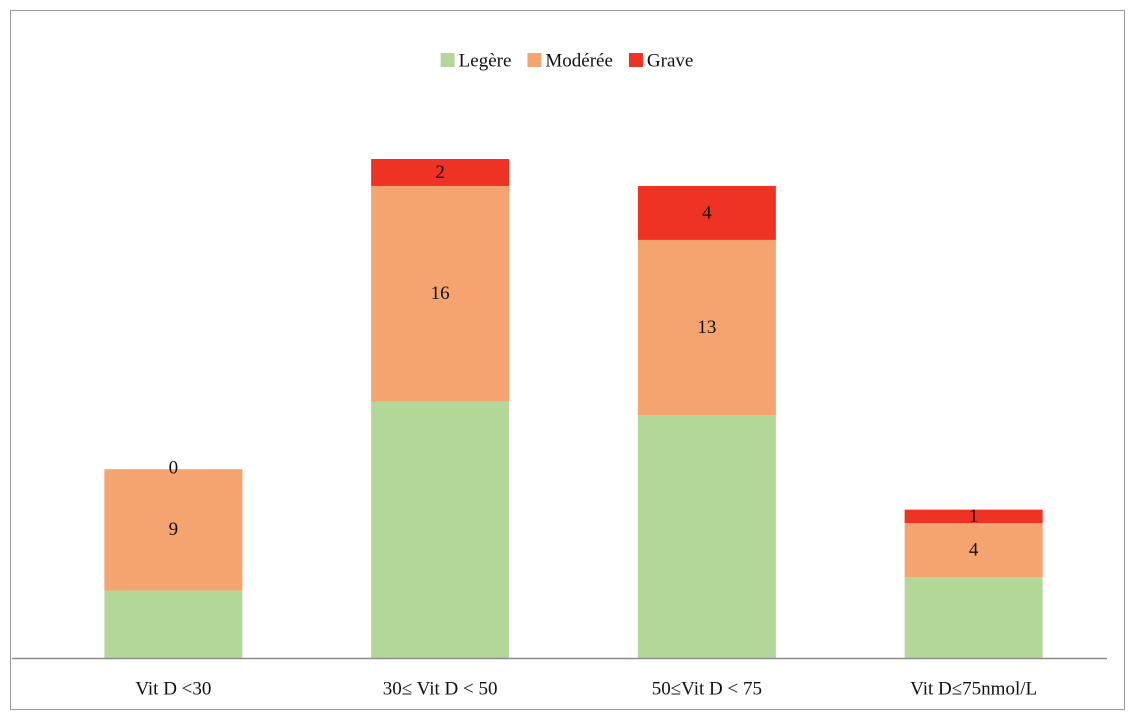  What do you see at coordinates (440, 688) in the screenshot?
I see `x-tick-label: 30≤ Vit D < 50` at bounding box center [440, 688].